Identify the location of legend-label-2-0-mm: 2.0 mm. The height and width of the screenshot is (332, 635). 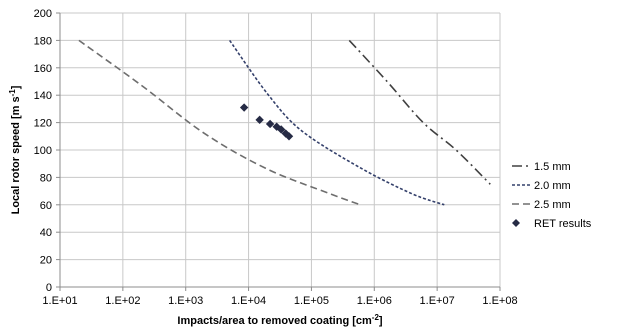
(552, 186).